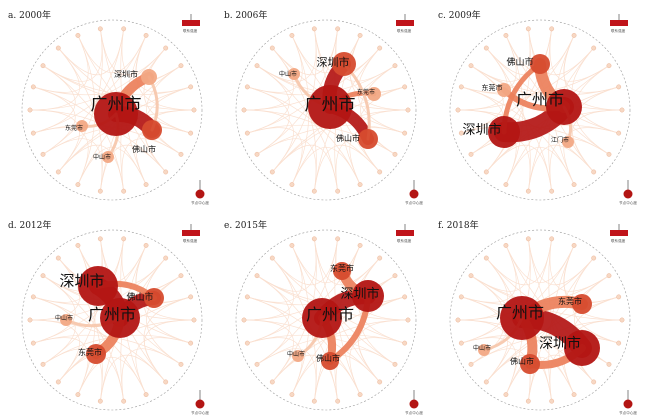 This screenshot has width=650, height=419. What do you see at coordinates (191, 233) in the screenshot?
I see `legend-bar` at bounding box center [191, 233].